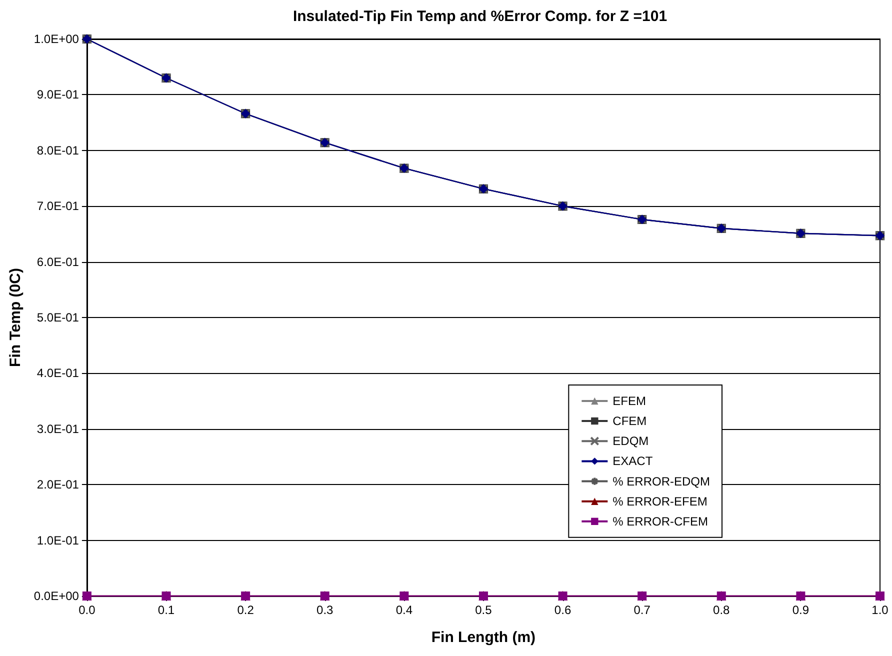  What do you see at coordinates (57, 596) in the screenshot?
I see `y-tick-label: 0.0E+00` at bounding box center [57, 596].